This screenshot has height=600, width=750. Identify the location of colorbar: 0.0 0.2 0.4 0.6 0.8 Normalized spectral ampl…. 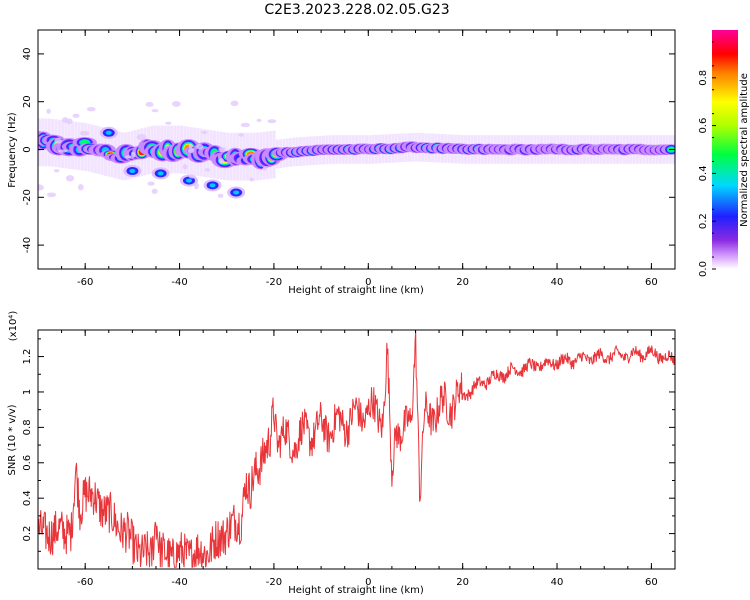
(724, 153).